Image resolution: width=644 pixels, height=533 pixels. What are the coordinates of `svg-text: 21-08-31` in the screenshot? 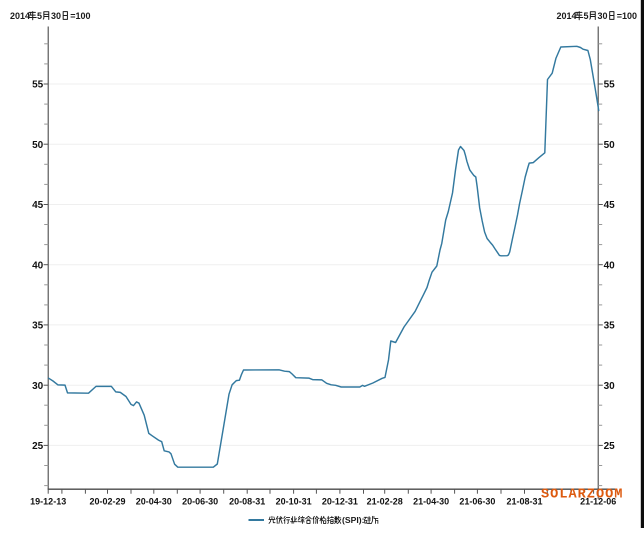 It's located at (524, 502).